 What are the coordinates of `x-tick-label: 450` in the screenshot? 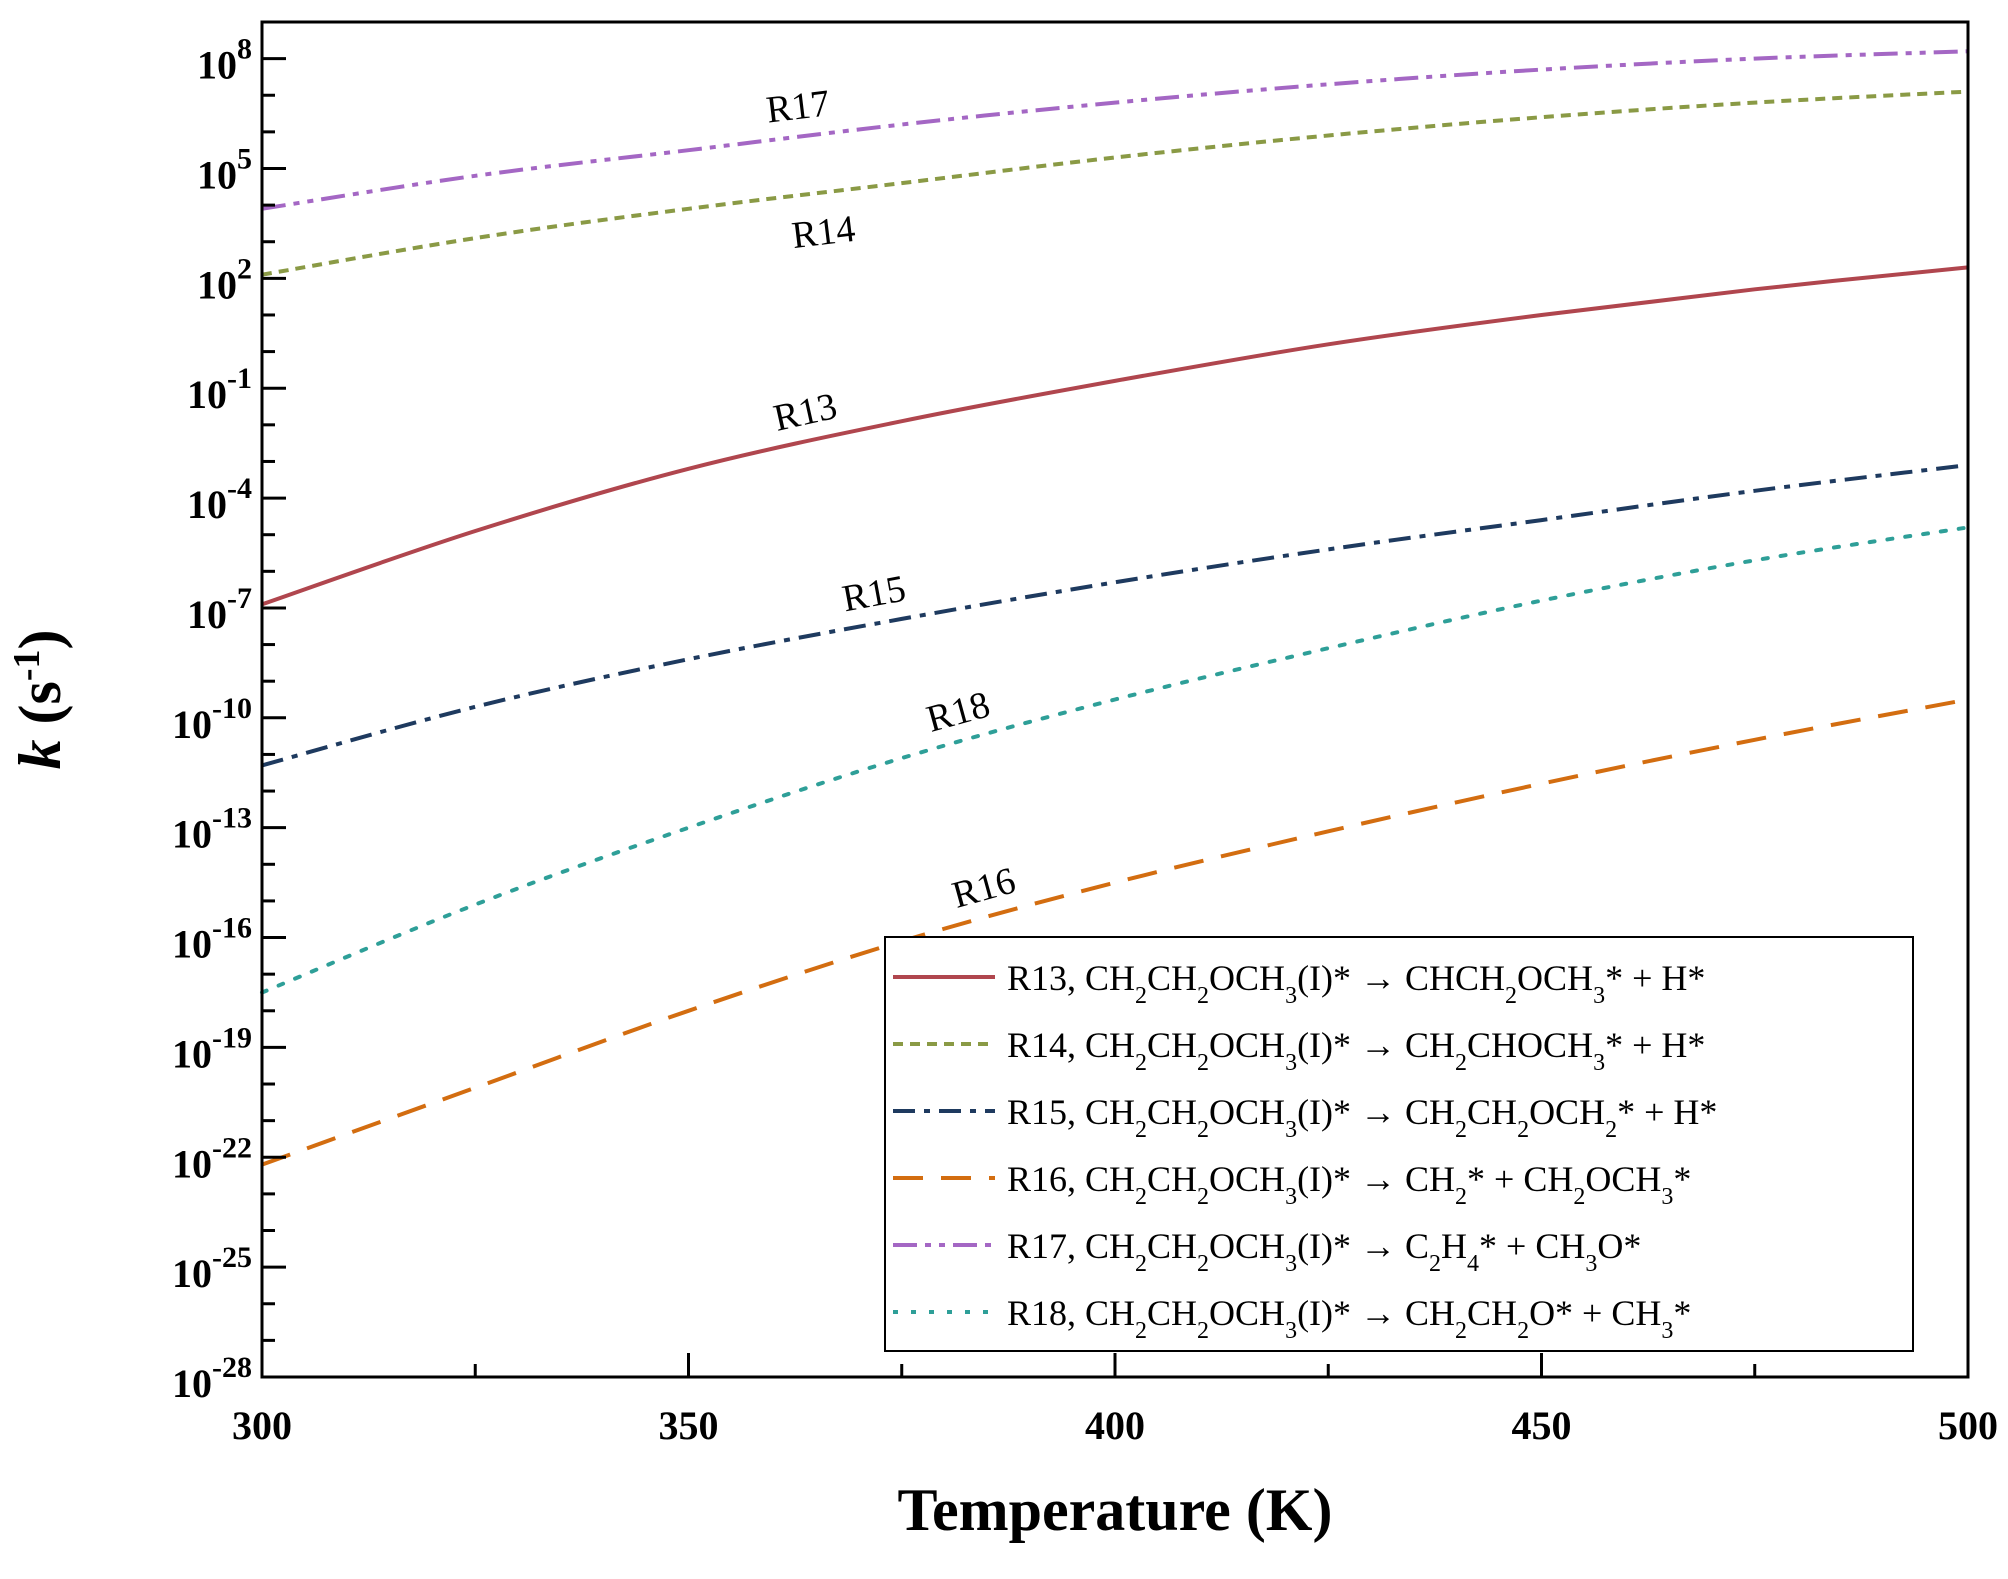 It's located at (1542, 1425).